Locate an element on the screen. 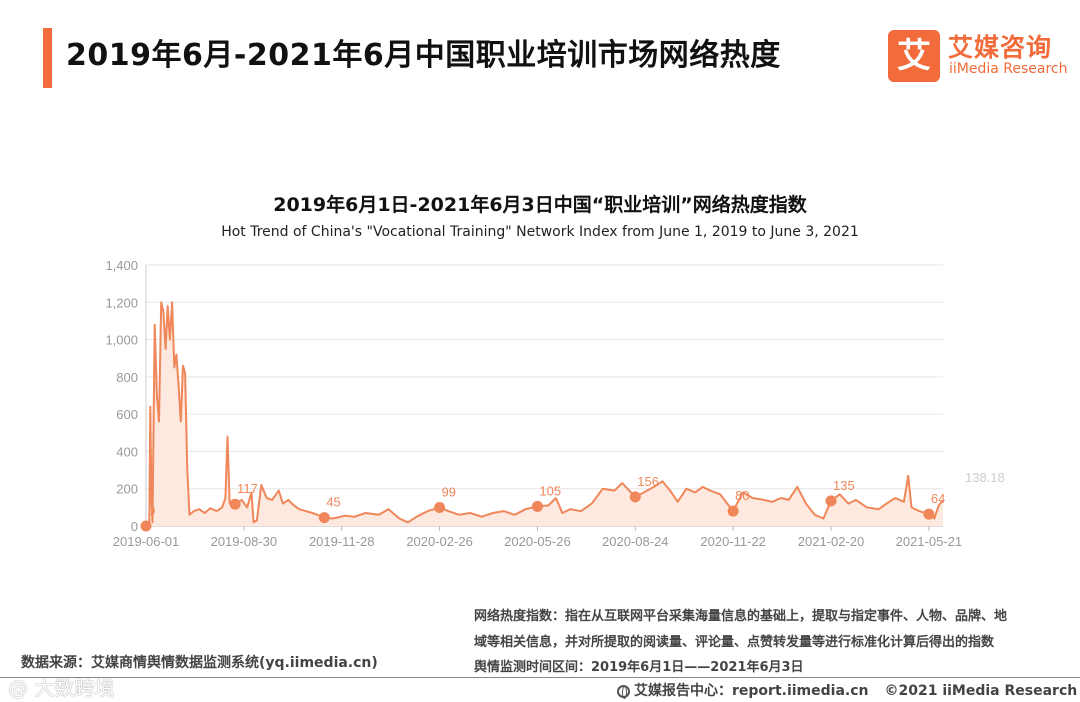 Image resolution: width=1080 pixels, height=702 pixels. data-label: 0 is located at coordinates (151, 510).